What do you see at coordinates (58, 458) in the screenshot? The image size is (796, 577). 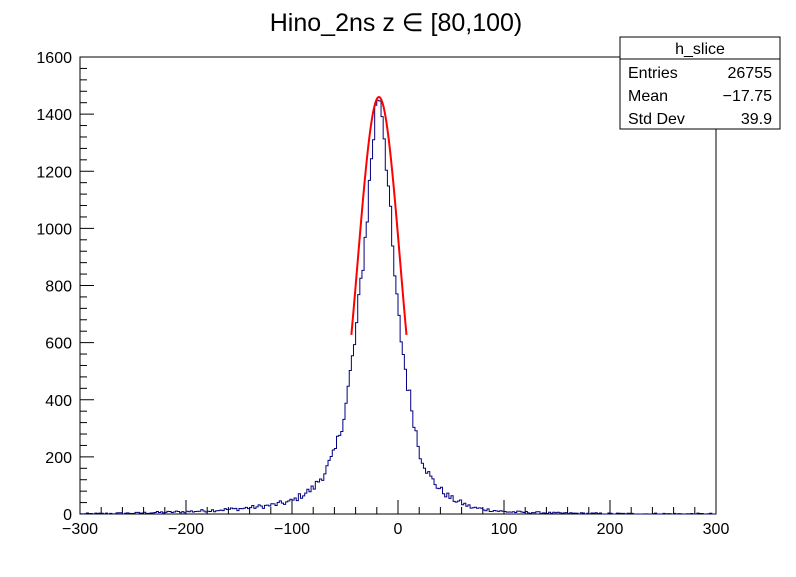 I see `y-tick-label: 200` at bounding box center [58, 458].